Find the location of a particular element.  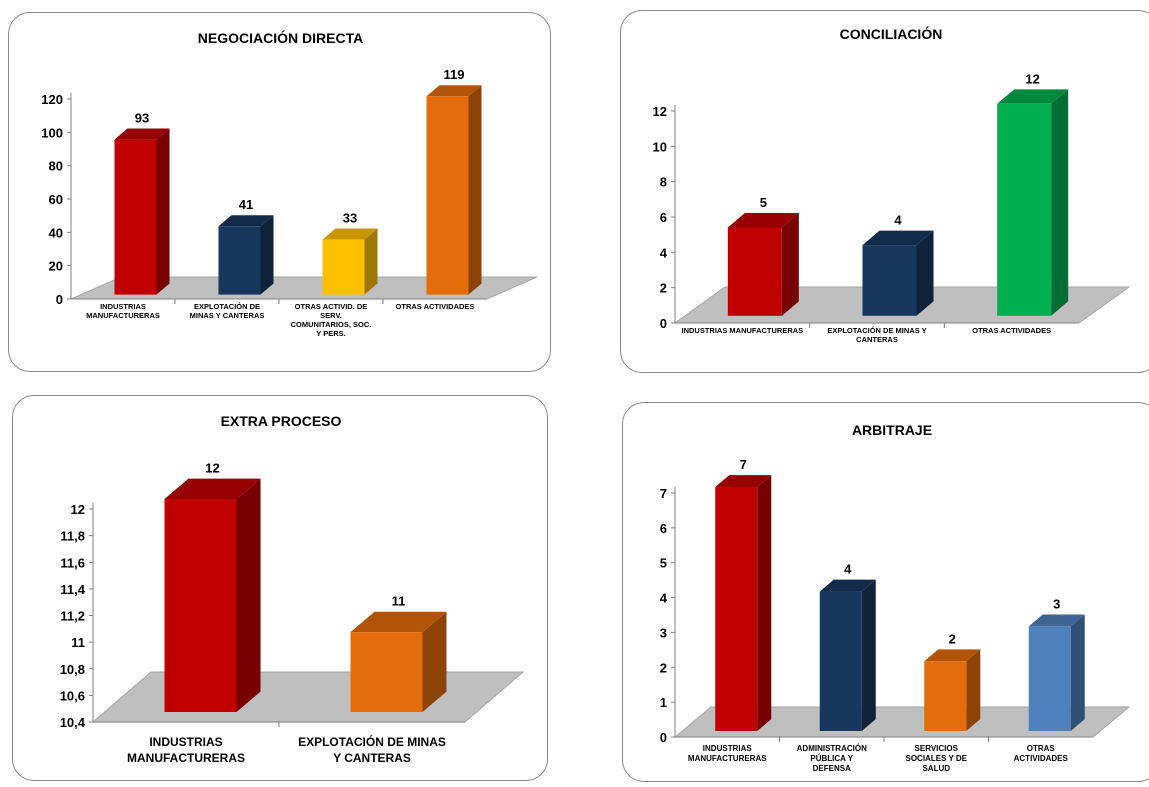

value-label: 119 is located at coordinates (454, 74).